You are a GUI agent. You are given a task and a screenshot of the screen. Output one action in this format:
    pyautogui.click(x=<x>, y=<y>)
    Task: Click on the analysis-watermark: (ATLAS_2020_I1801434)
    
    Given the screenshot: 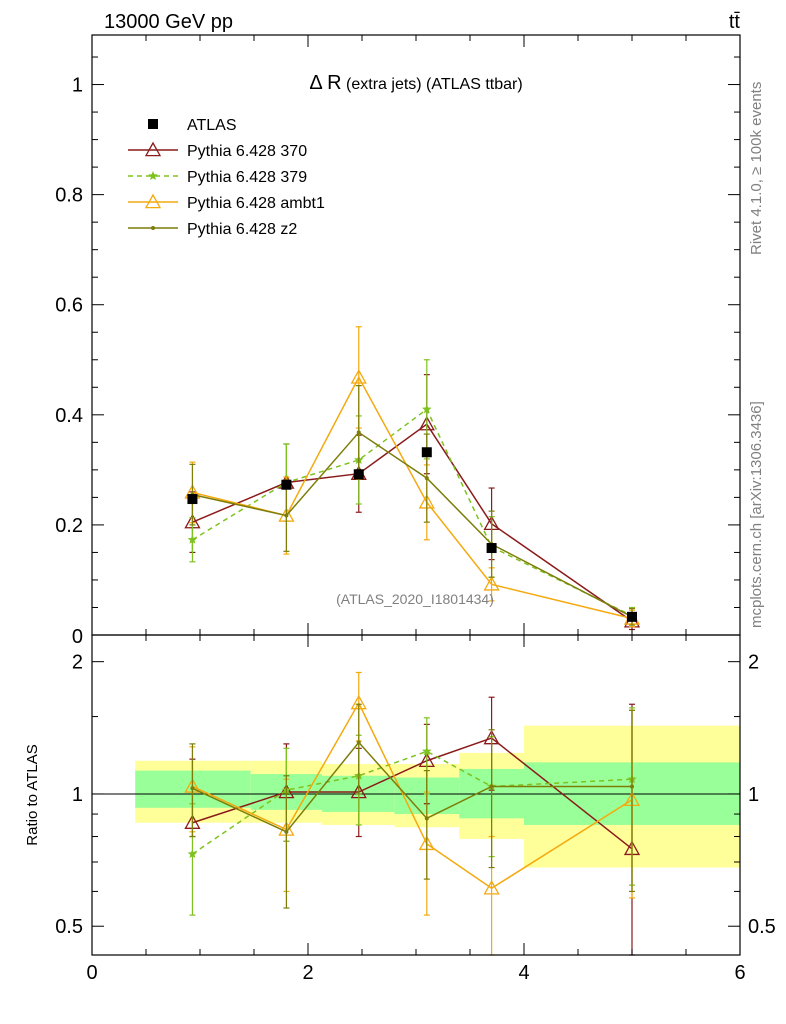 What is the action you would take?
    pyautogui.click(x=415, y=599)
    